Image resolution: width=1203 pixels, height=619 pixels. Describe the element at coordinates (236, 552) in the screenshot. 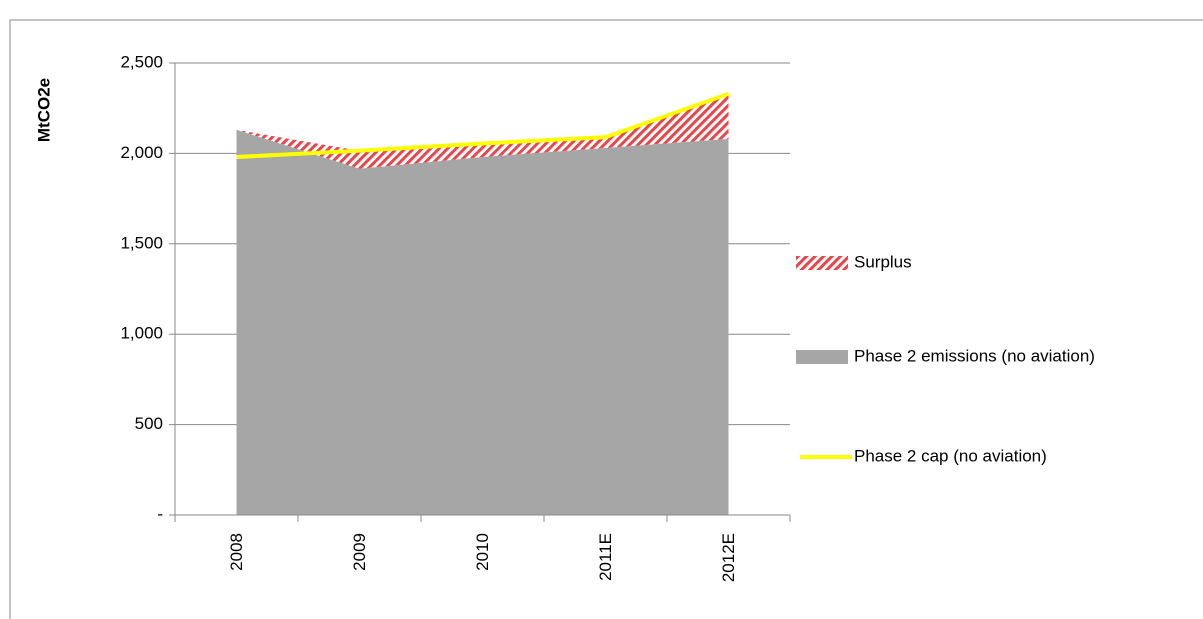

I see `x-tick-label: 2008` at that location.